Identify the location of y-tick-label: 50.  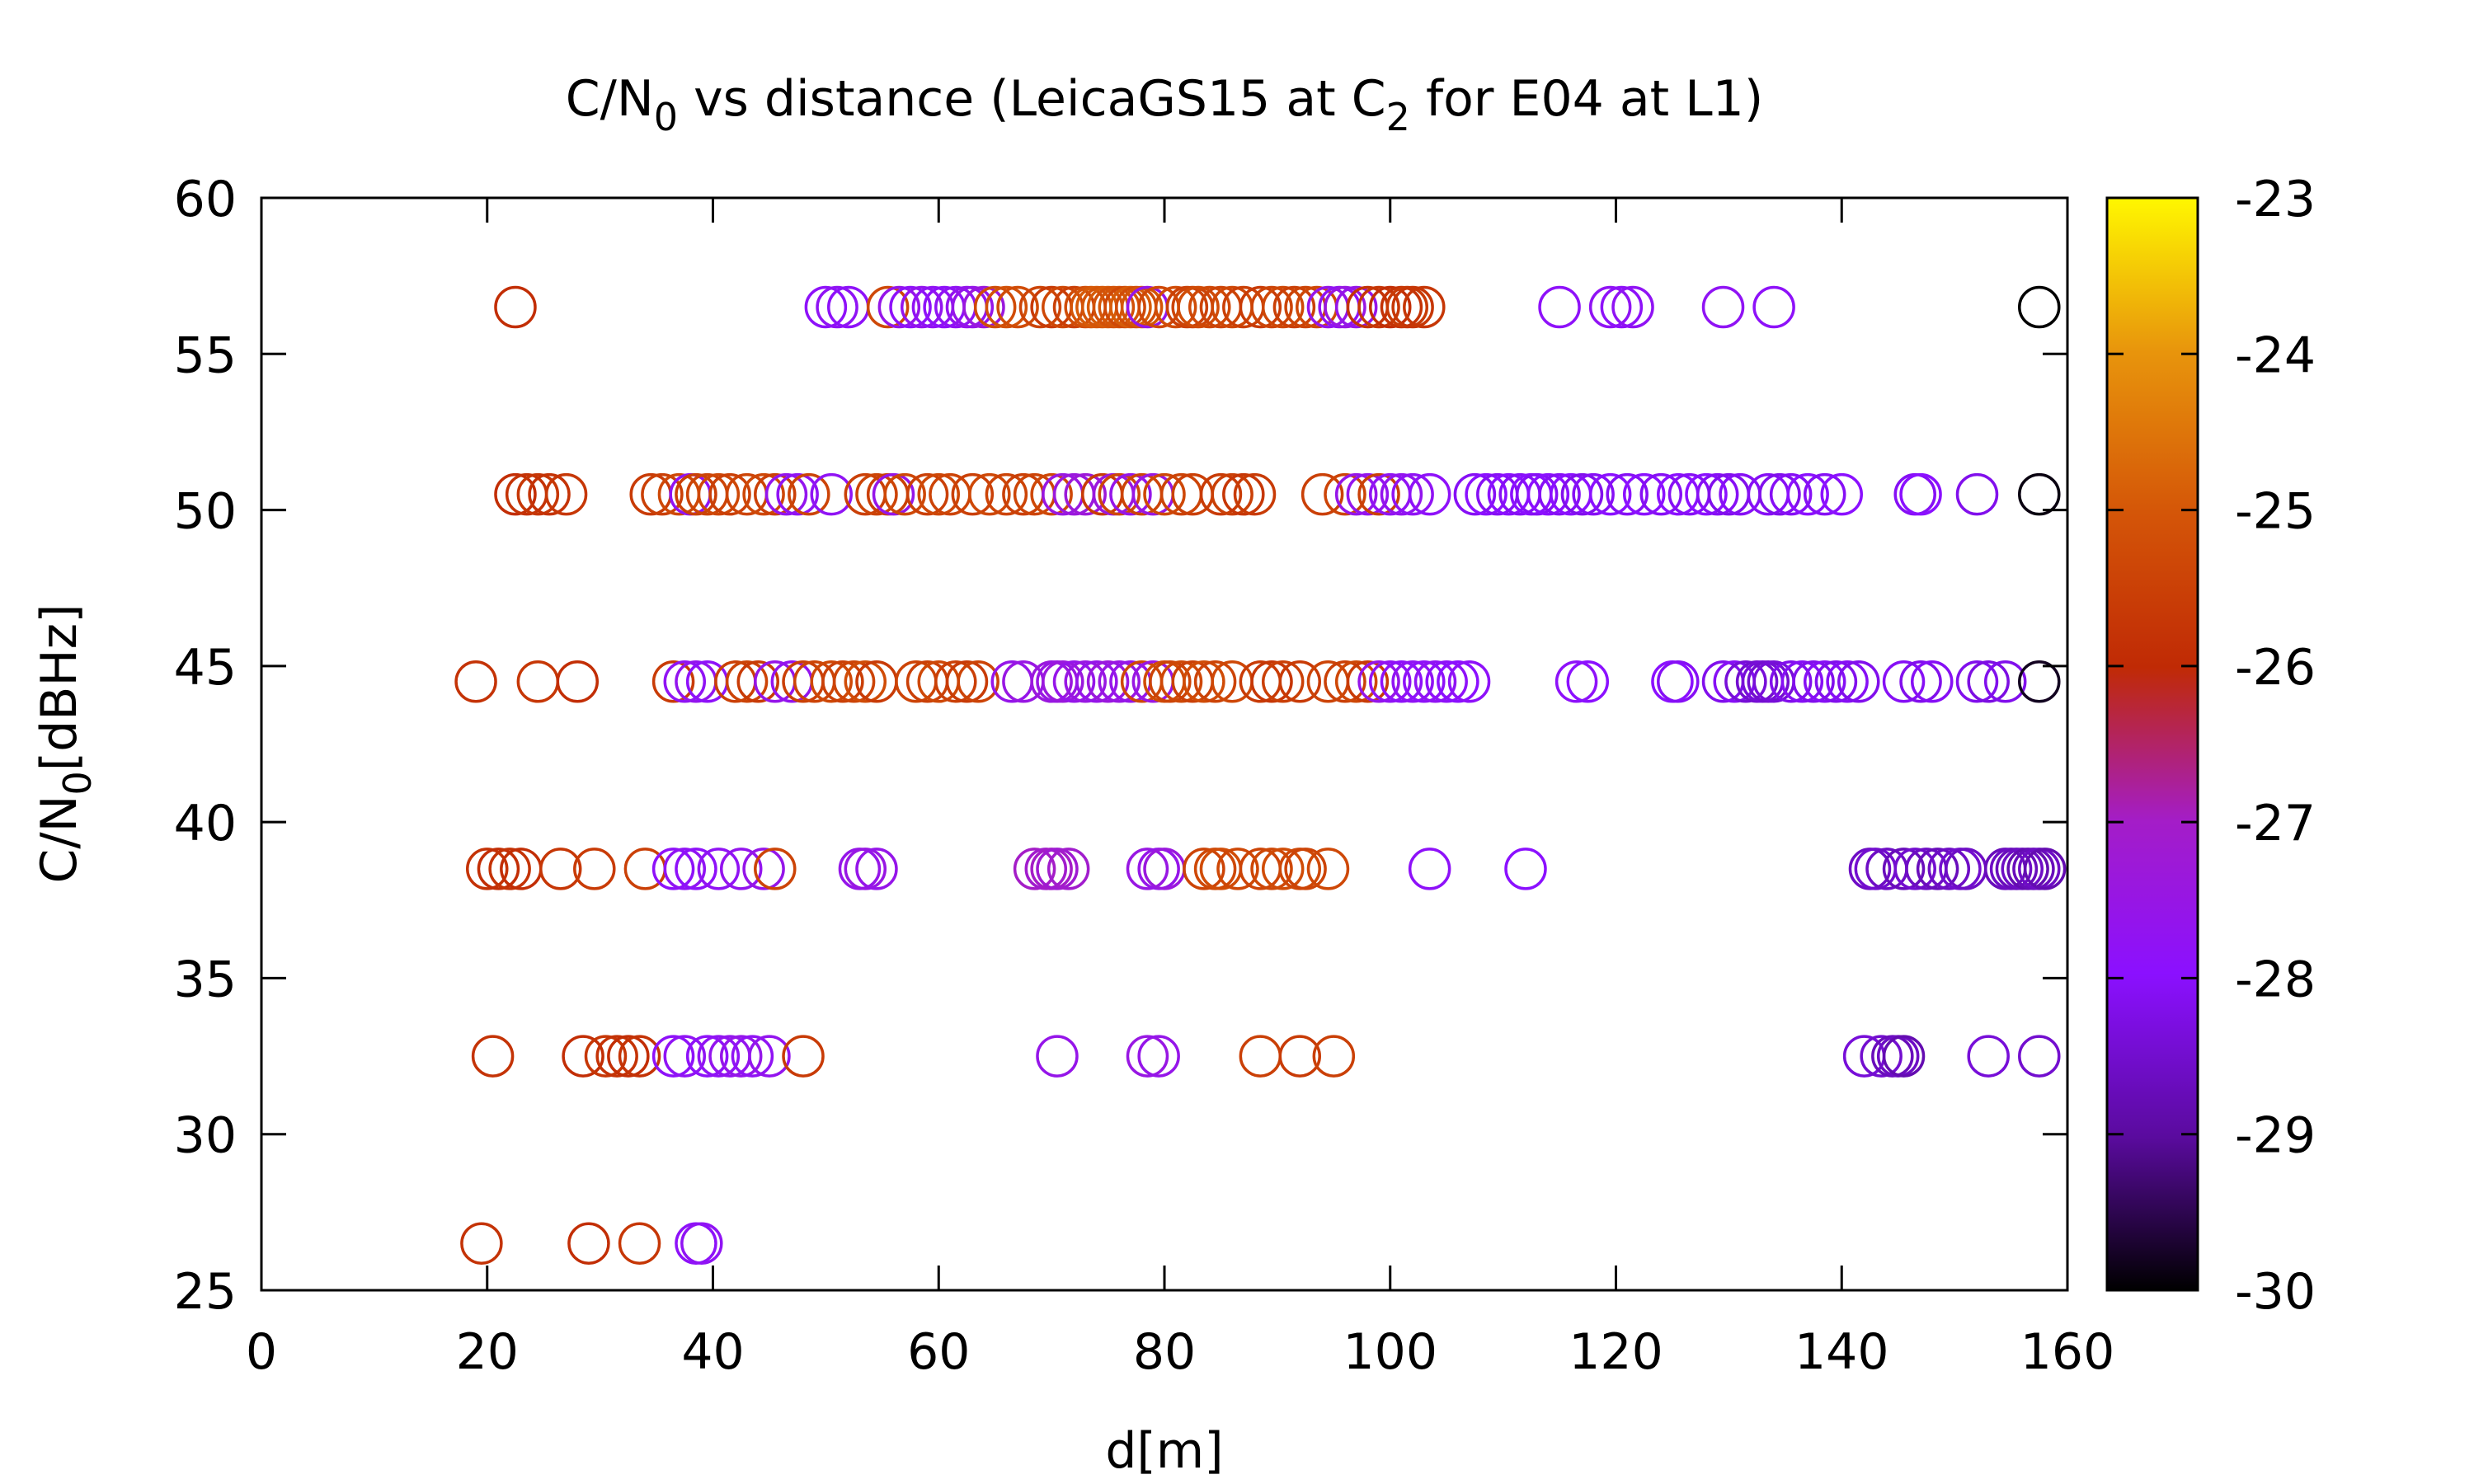
(205, 512).